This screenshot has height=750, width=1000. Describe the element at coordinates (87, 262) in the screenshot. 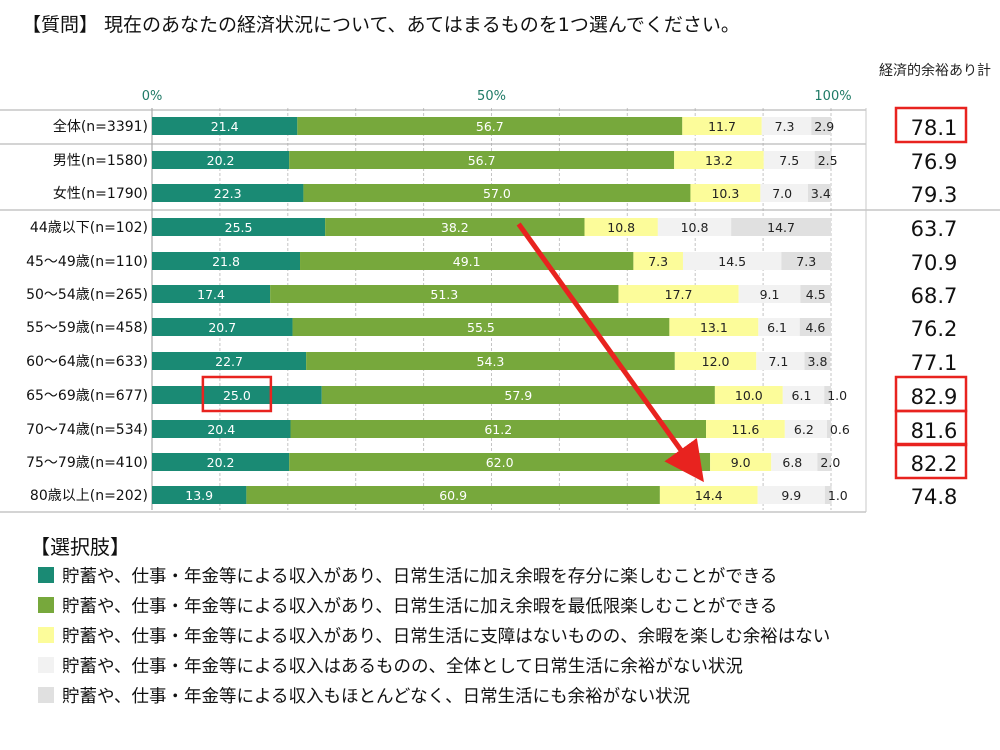

I see `category-label: 45～49歳(n=110)` at that location.